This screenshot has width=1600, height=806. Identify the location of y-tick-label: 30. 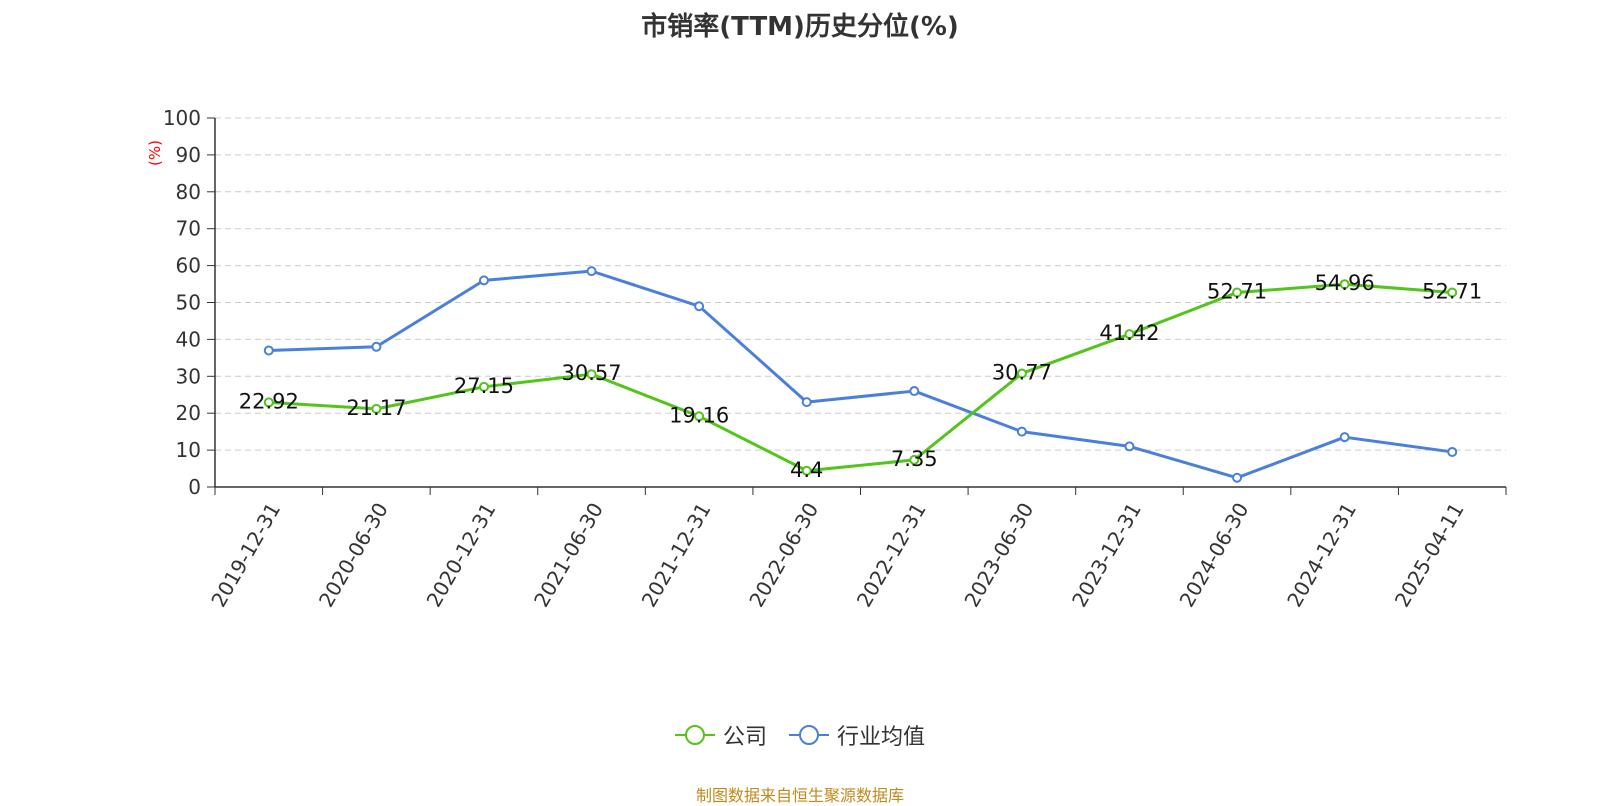
(188, 376).